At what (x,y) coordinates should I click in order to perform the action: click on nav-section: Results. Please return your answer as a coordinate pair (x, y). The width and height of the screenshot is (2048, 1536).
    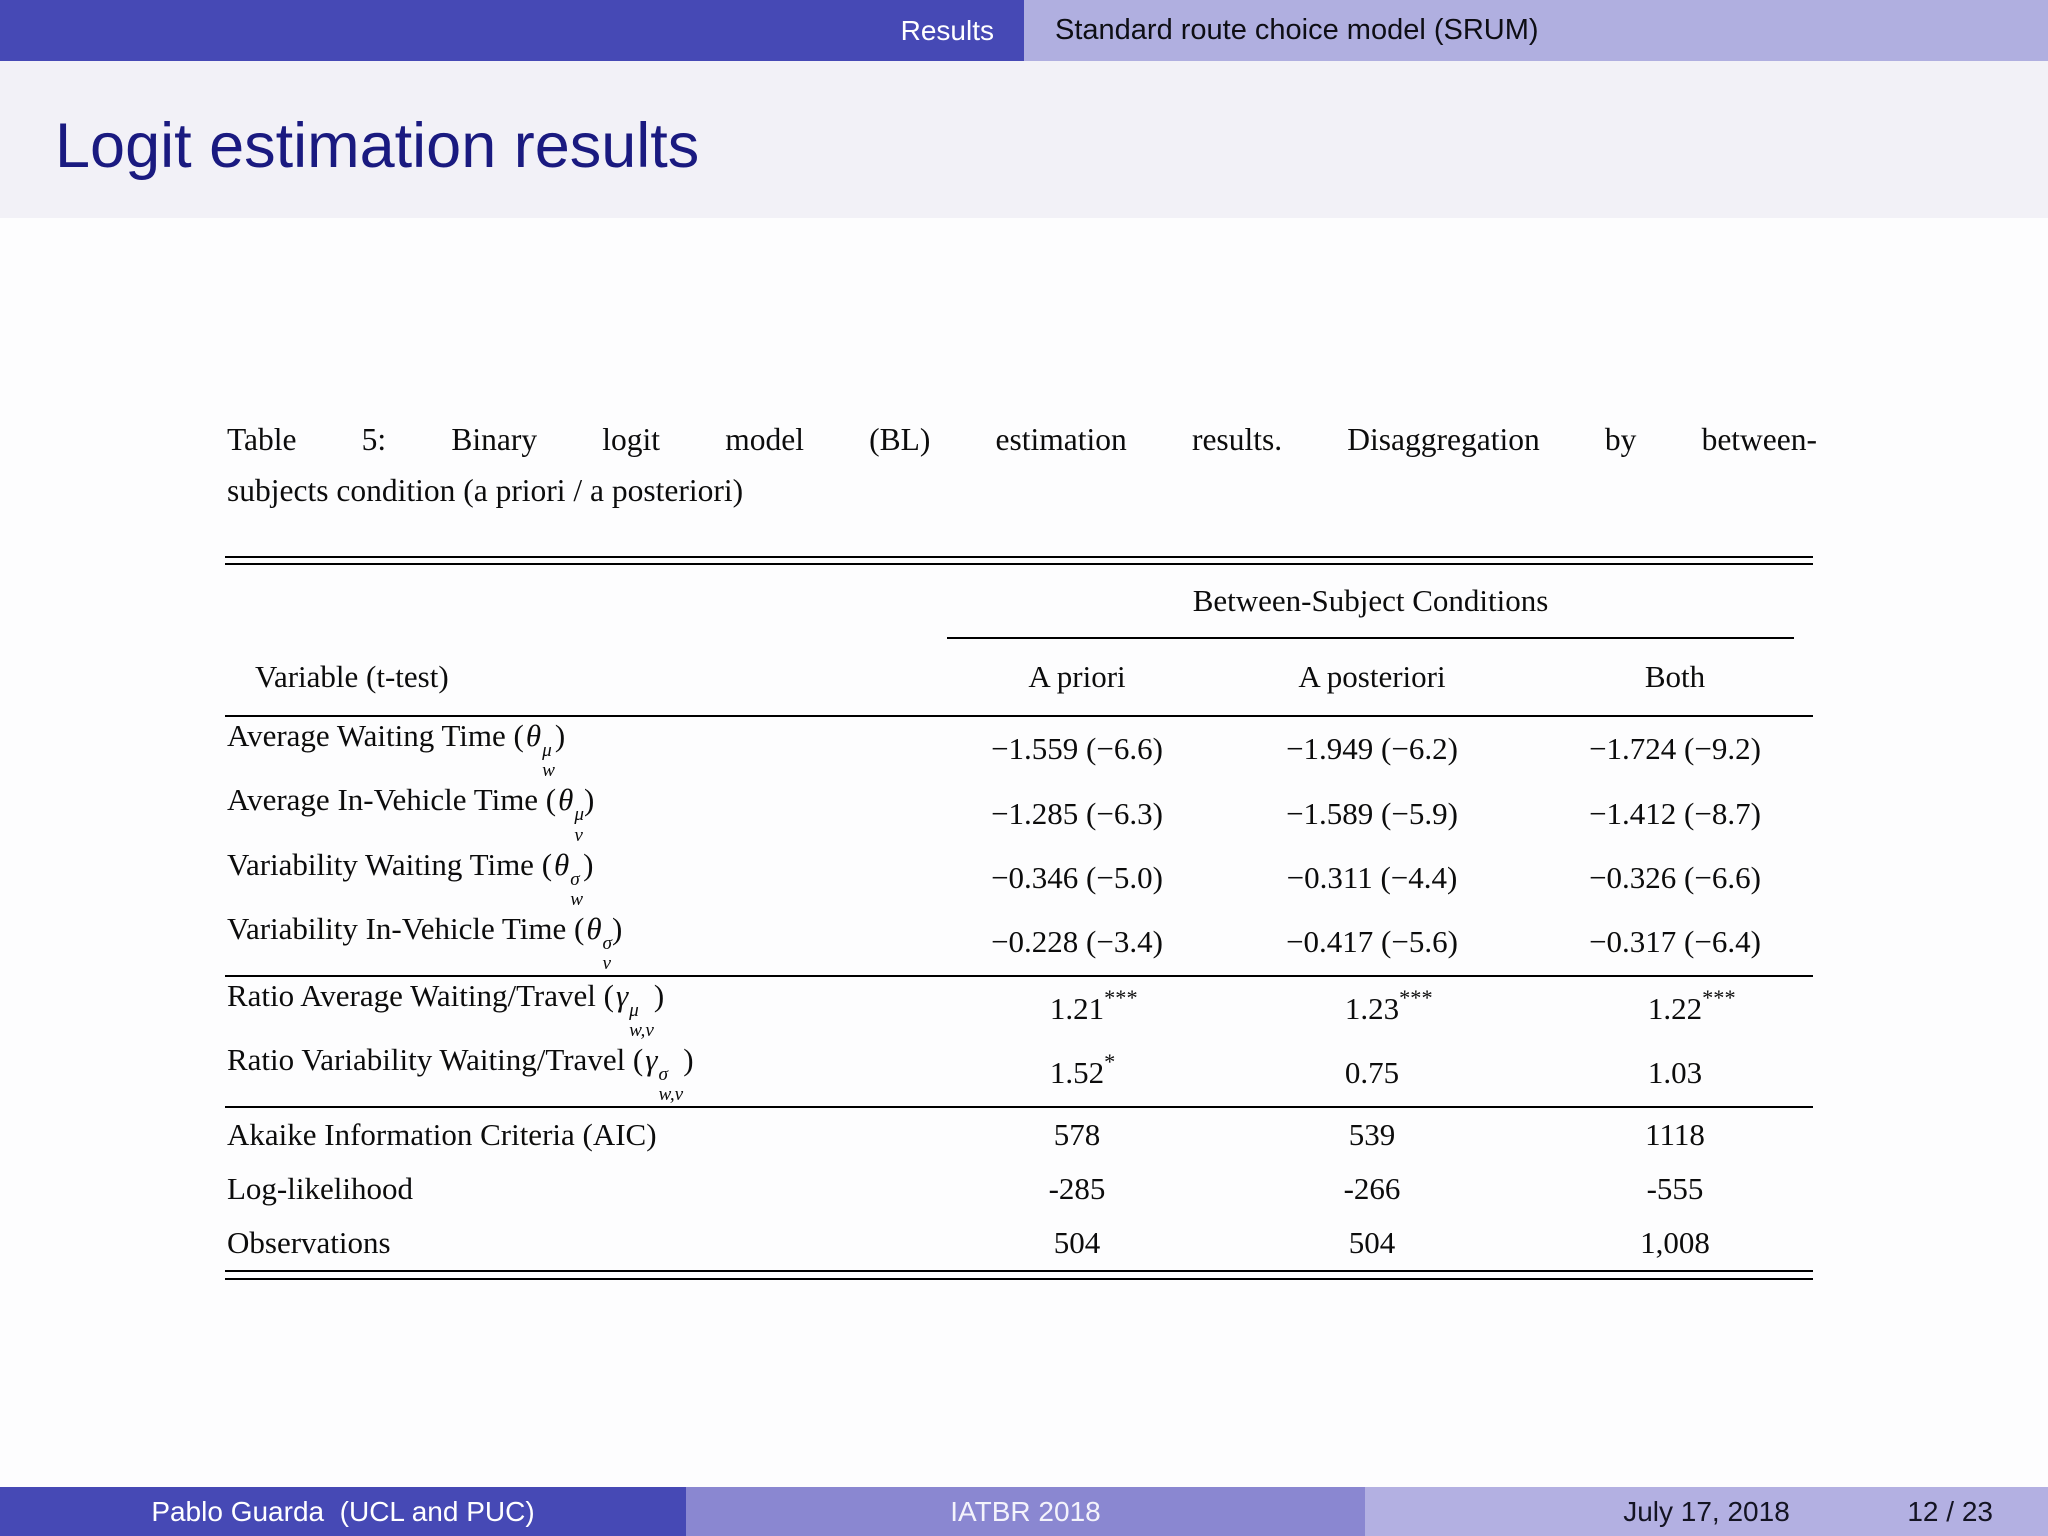
    Looking at the image, I should click on (512, 30).